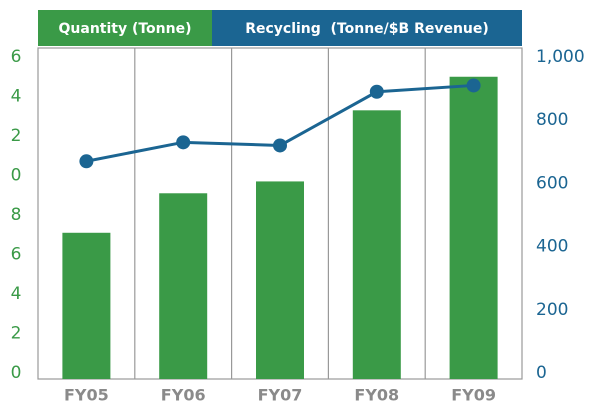 This screenshot has width=592, height=413. What do you see at coordinates (473, 395) in the screenshot?
I see `x-tick-label: FY09` at bounding box center [473, 395].